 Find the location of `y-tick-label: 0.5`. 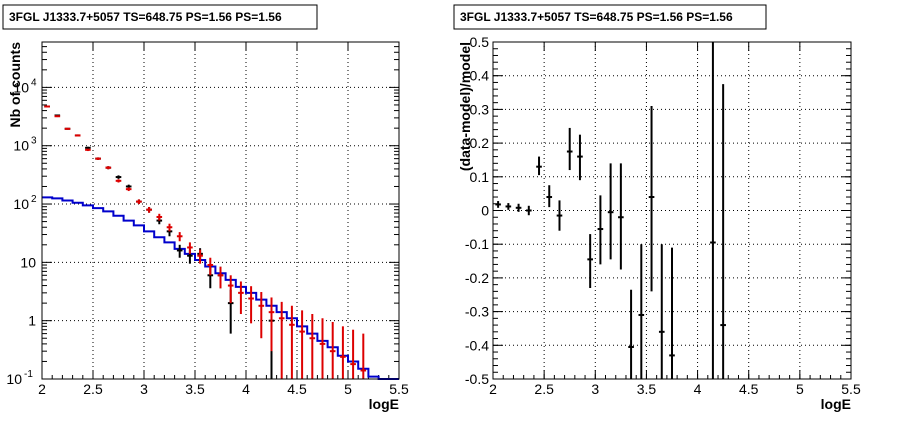

y-tick-label: 0.5 is located at coordinates (480, 42).